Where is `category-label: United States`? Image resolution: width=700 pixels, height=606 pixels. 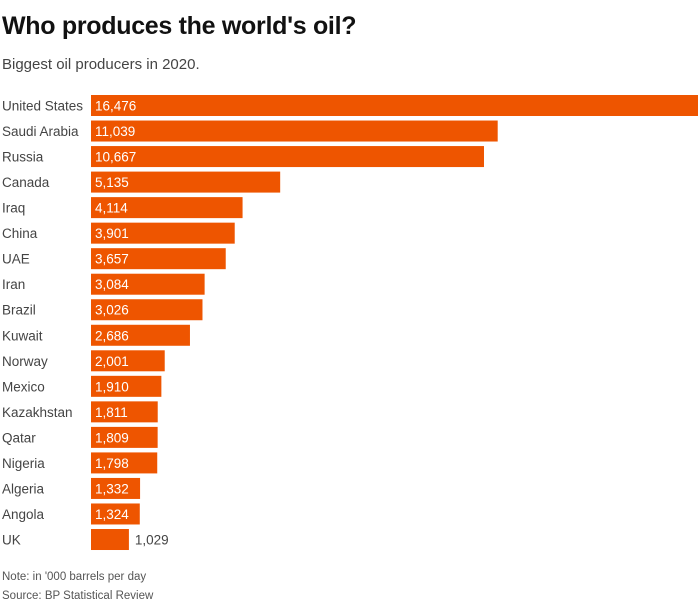
category-label: United States is located at coordinates (42, 106).